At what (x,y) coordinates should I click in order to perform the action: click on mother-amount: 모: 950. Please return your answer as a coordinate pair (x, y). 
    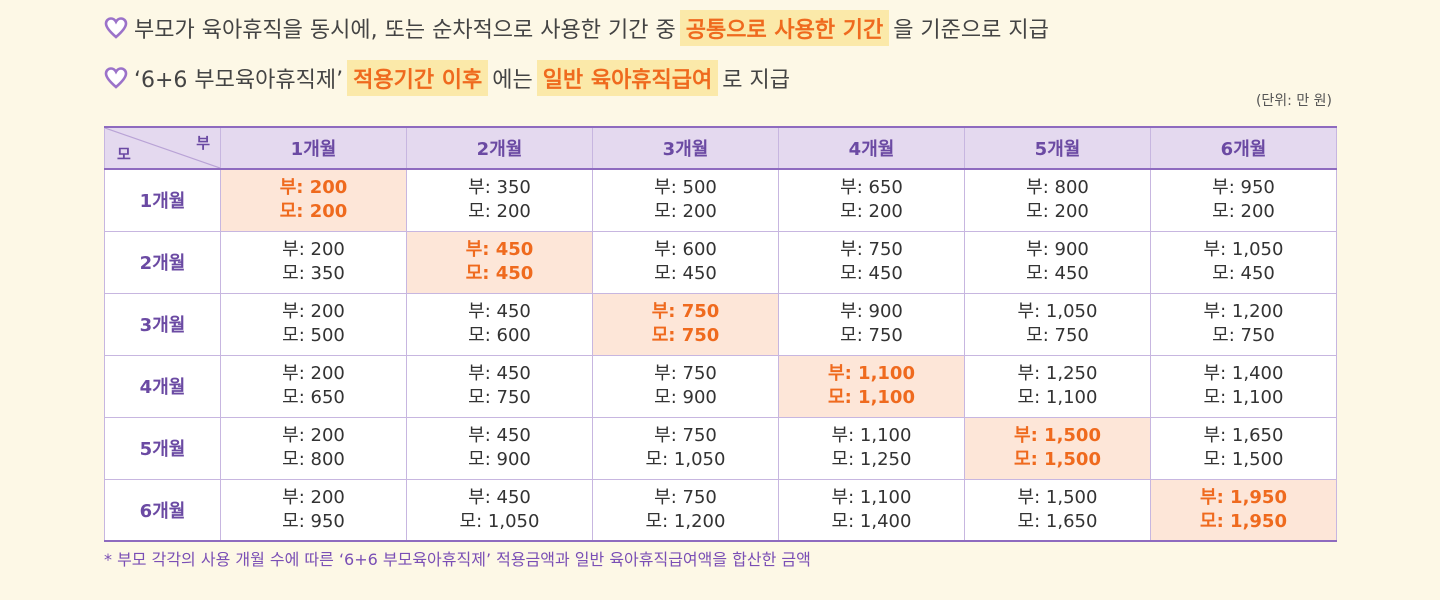
    Looking at the image, I should click on (313, 521).